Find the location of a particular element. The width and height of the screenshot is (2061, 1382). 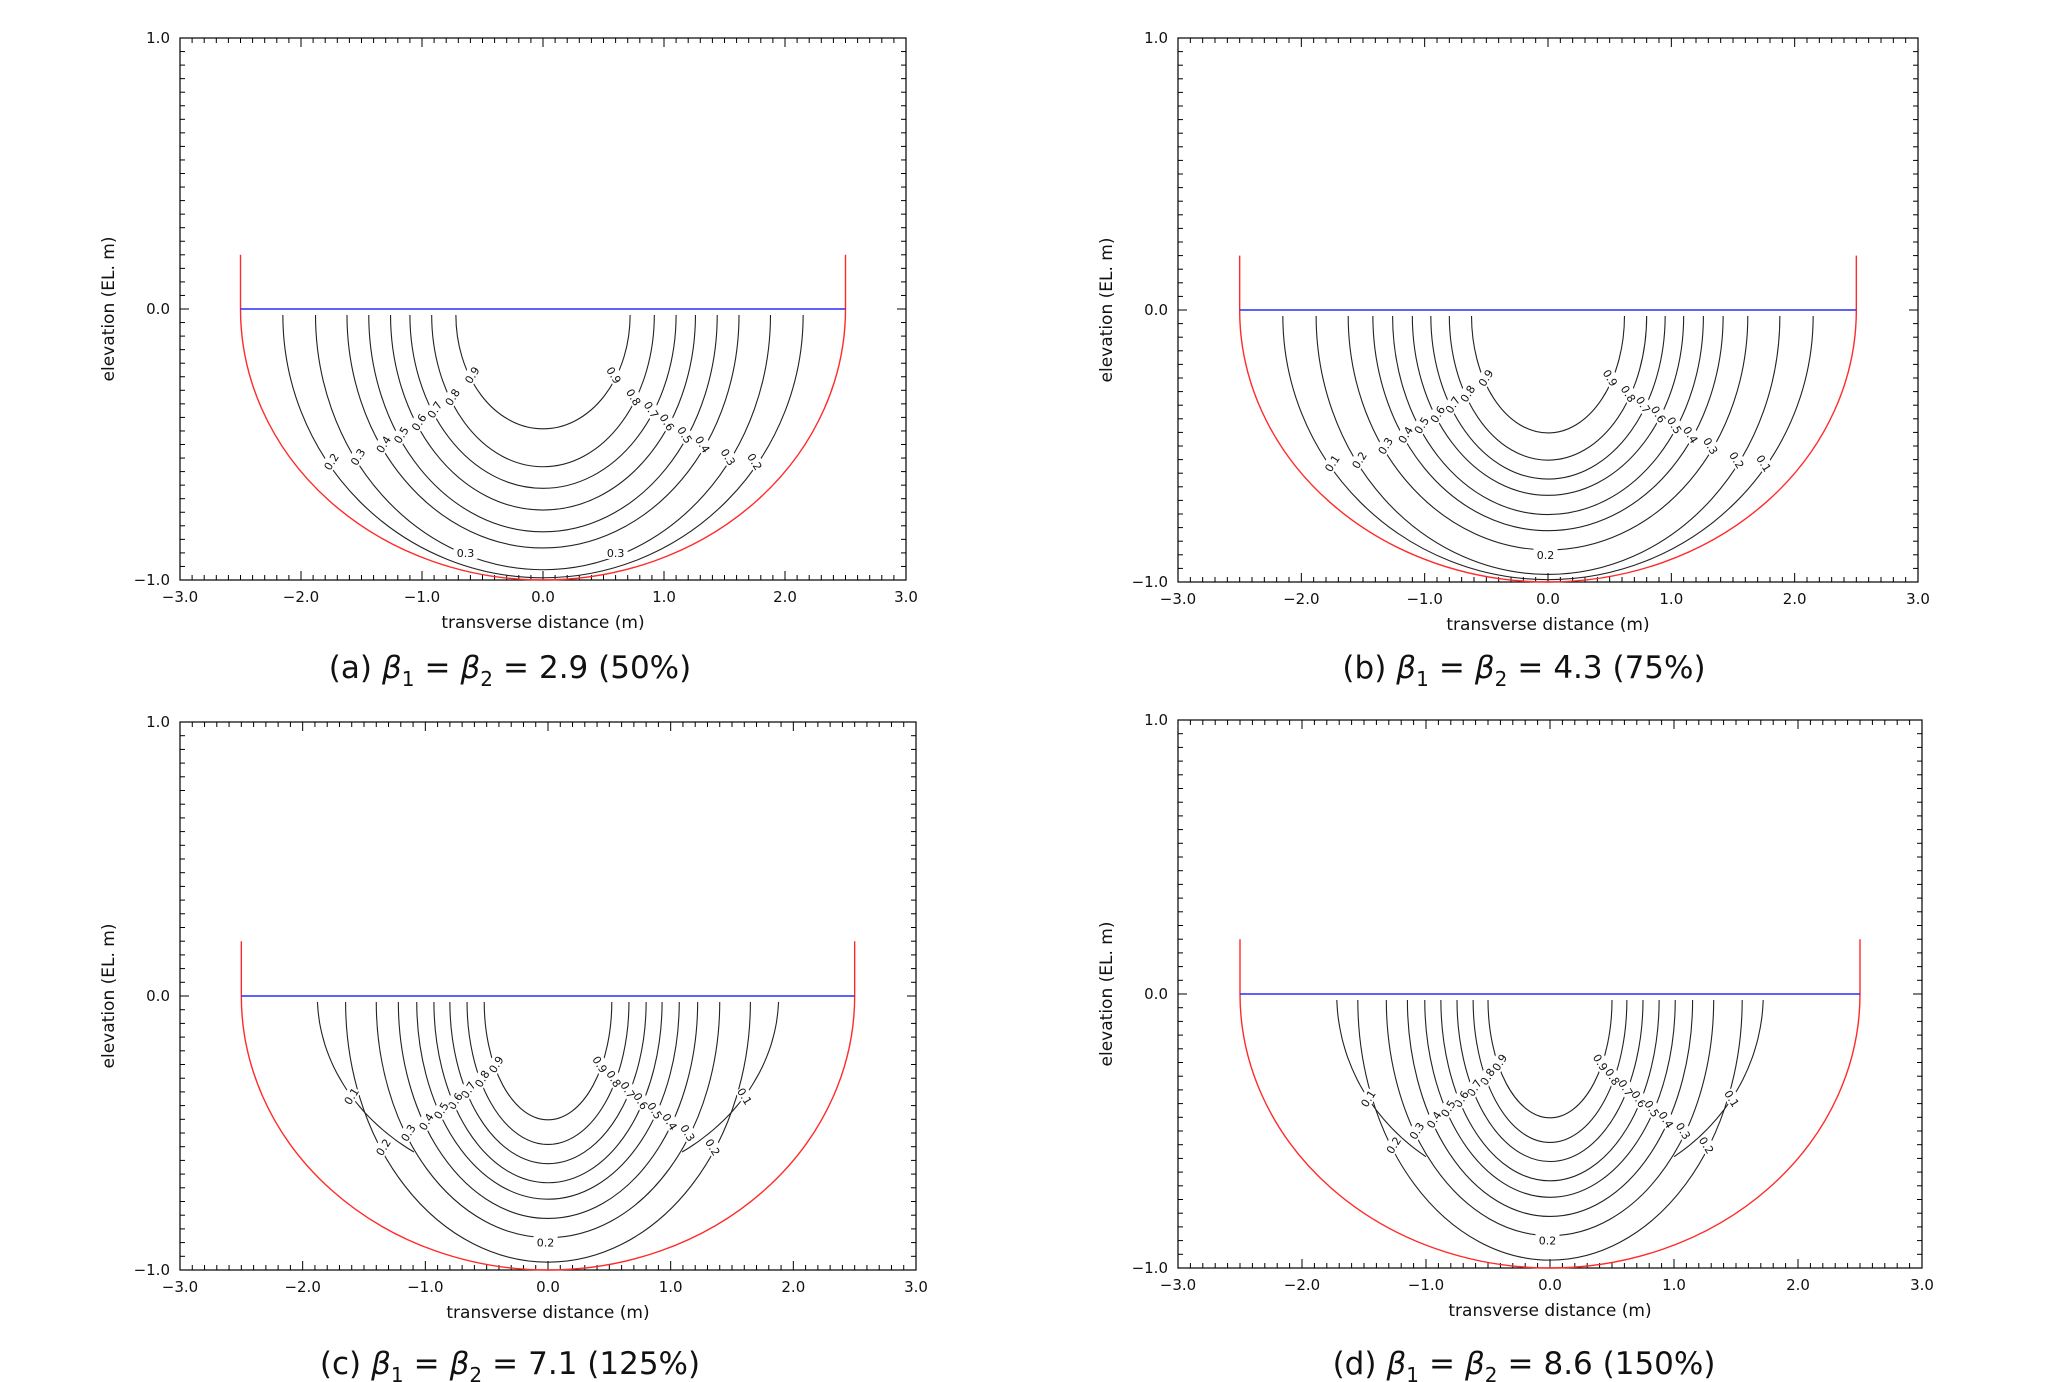

contour-label: 0.4 is located at coordinates (702, 445).